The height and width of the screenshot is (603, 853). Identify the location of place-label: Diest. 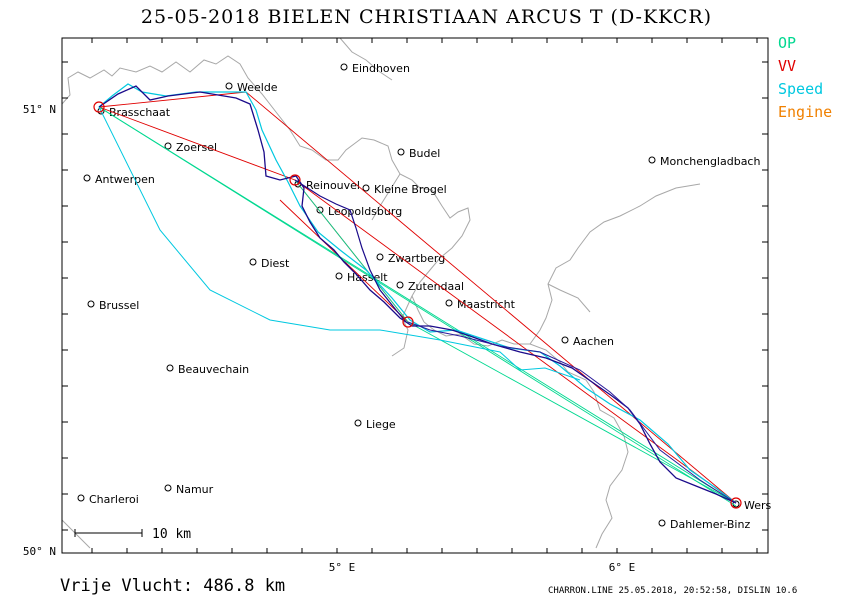
(275, 263).